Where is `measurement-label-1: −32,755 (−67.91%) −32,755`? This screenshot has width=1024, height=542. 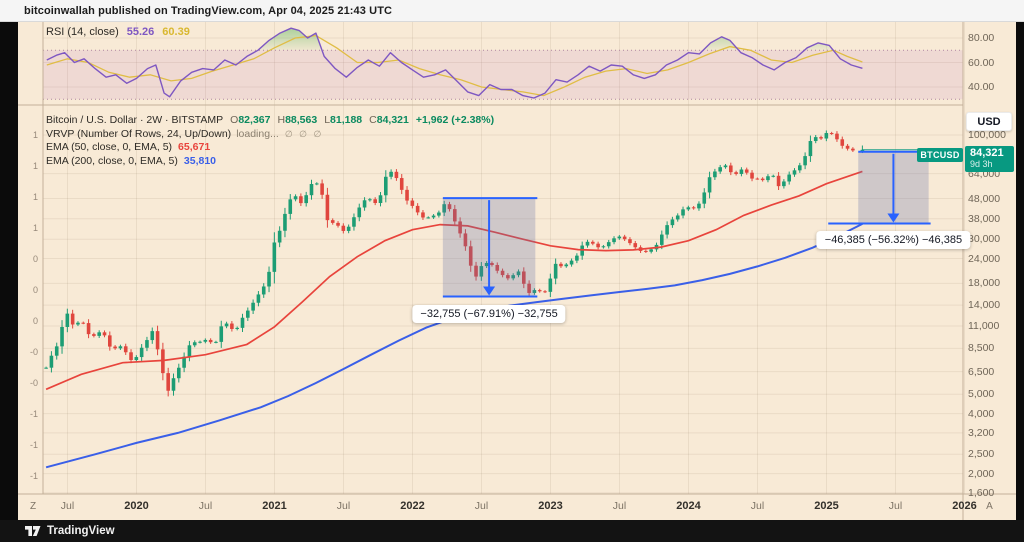
measurement-label-1: −32,755 (−67.91%) −32,755 is located at coordinates (489, 313).